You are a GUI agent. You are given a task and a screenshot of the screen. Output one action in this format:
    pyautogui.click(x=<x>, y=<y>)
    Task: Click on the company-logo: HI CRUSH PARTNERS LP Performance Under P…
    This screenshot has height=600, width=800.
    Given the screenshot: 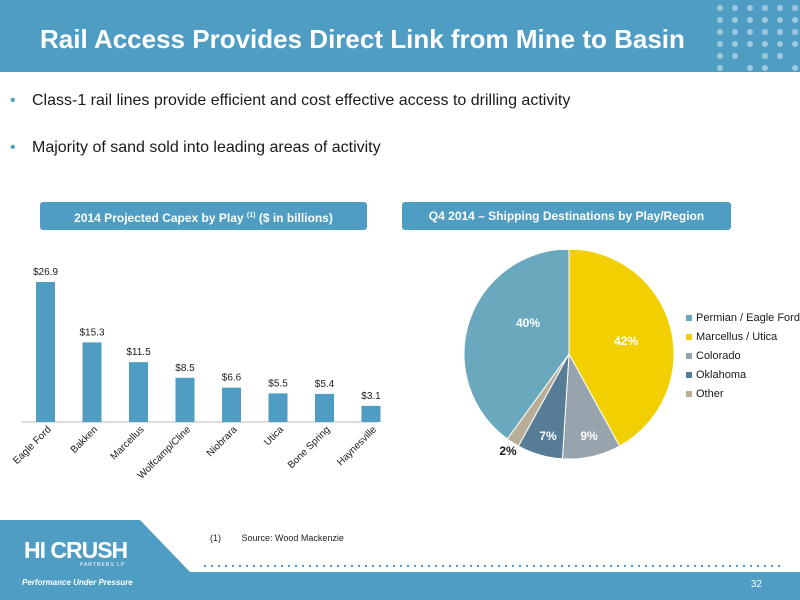 What is the action you would take?
    pyautogui.click(x=85, y=563)
    